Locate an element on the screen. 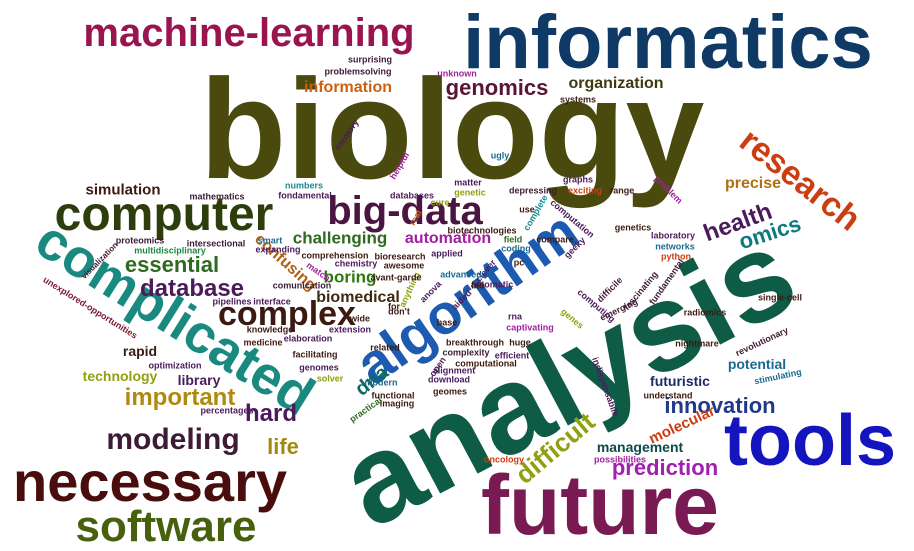  word-dont: don't is located at coordinates (399, 311).